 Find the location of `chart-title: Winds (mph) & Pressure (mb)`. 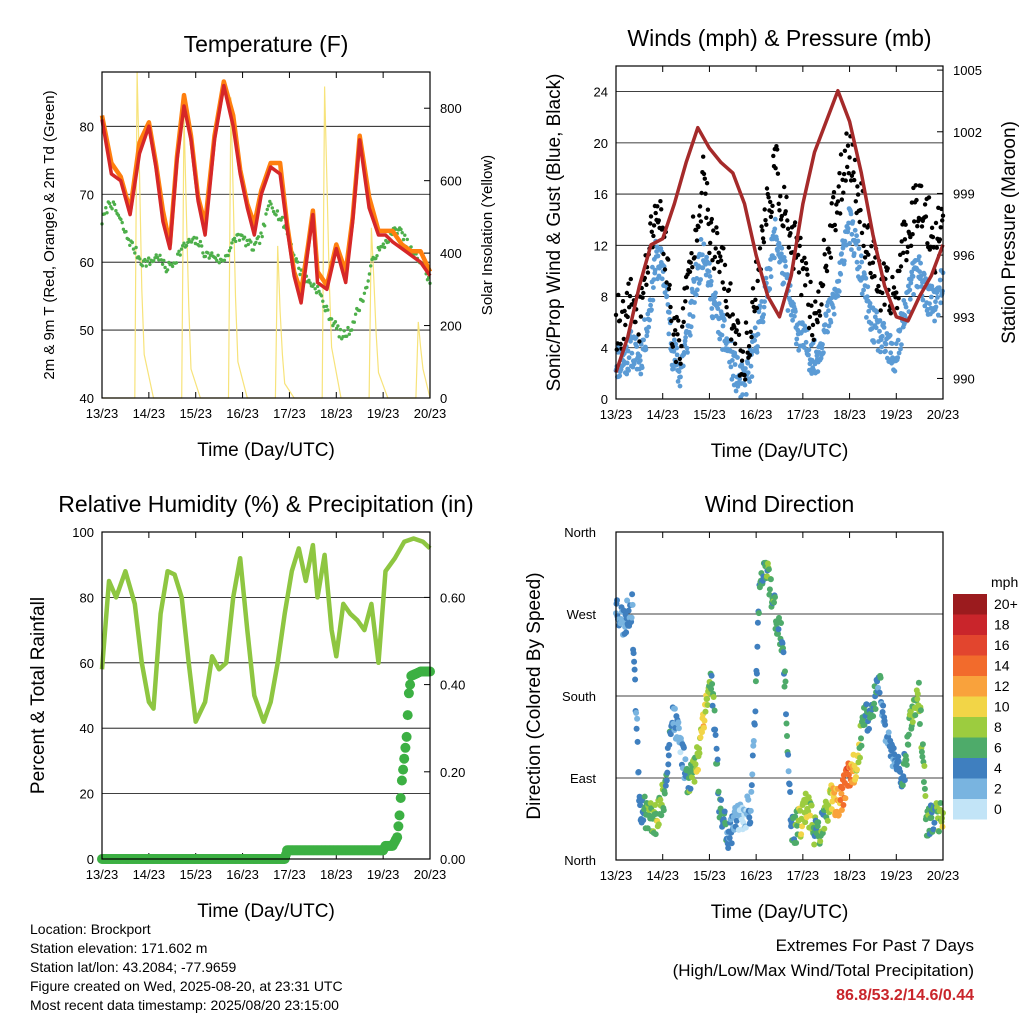

chart-title: Winds (mph) & Pressure (mb) is located at coordinates (779, 38).